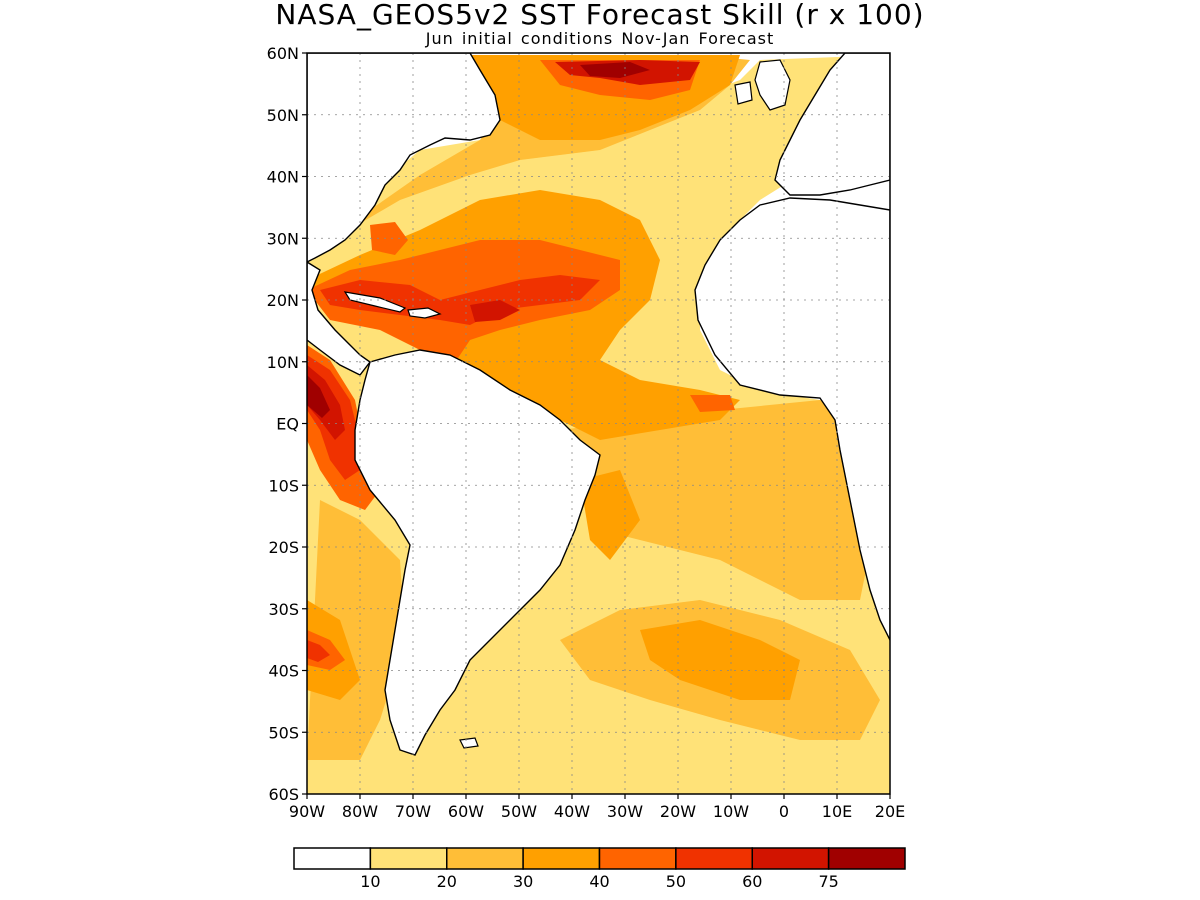 The height and width of the screenshot is (900, 1200). Describe the element at coordinates (743, 93) in the screenshot. I see `land-ireland` at that location.